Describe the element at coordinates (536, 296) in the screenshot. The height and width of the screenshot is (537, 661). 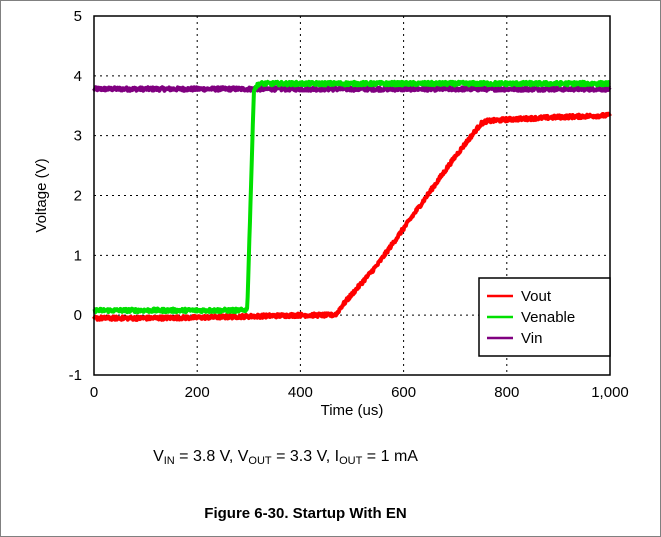
I see `legend-label: Vout` at that location.